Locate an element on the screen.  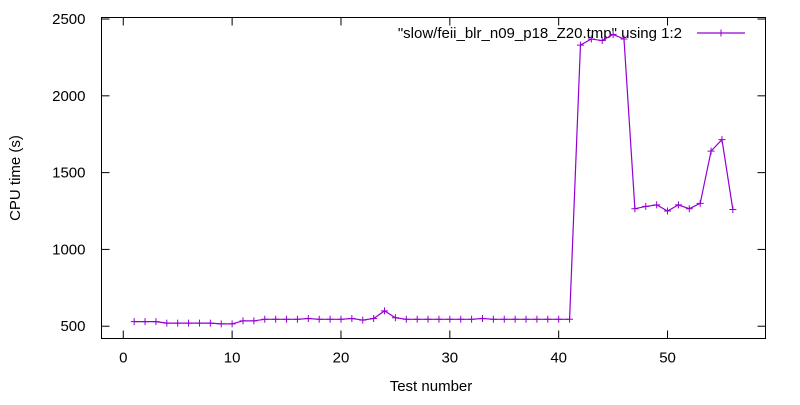
x-axis-label: Test number is located at coordinates (431, 386).